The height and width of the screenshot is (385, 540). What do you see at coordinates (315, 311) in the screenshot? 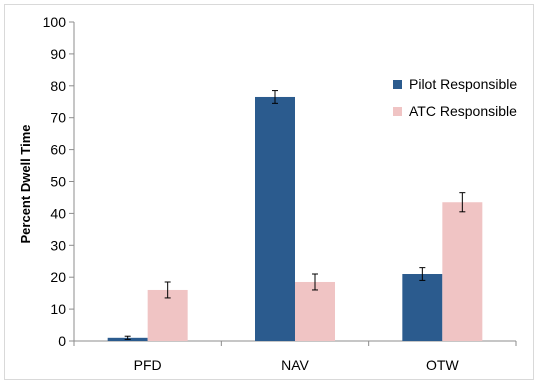
I see `bar-atc-nav` at bounding box center [315, 311].